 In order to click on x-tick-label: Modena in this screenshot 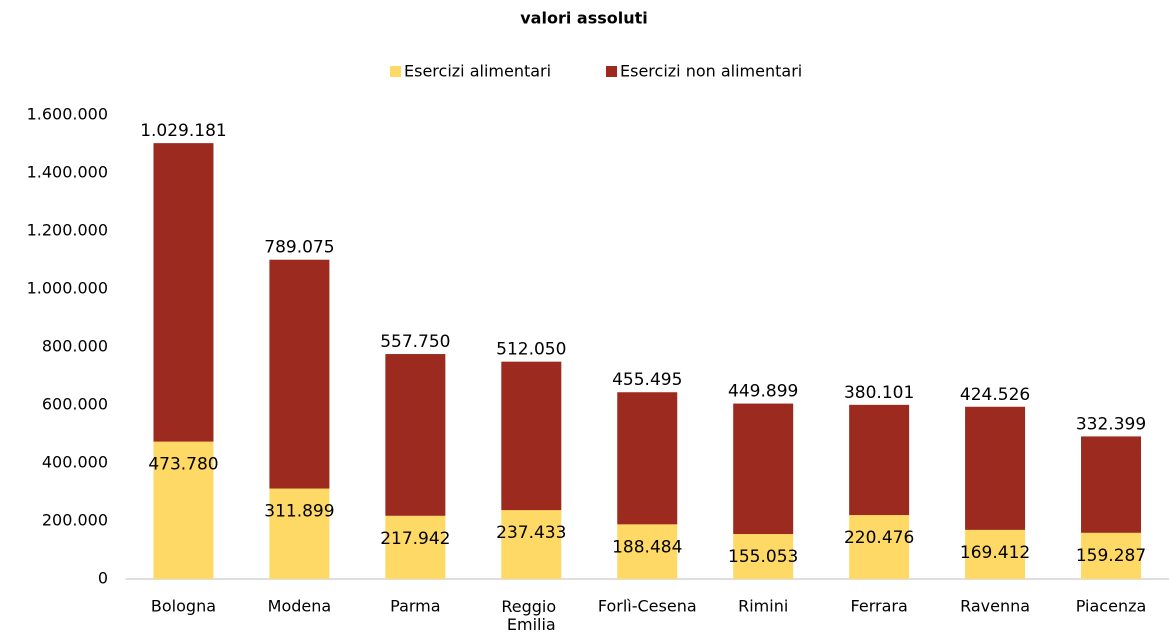, I will do `click(300, 606)`.